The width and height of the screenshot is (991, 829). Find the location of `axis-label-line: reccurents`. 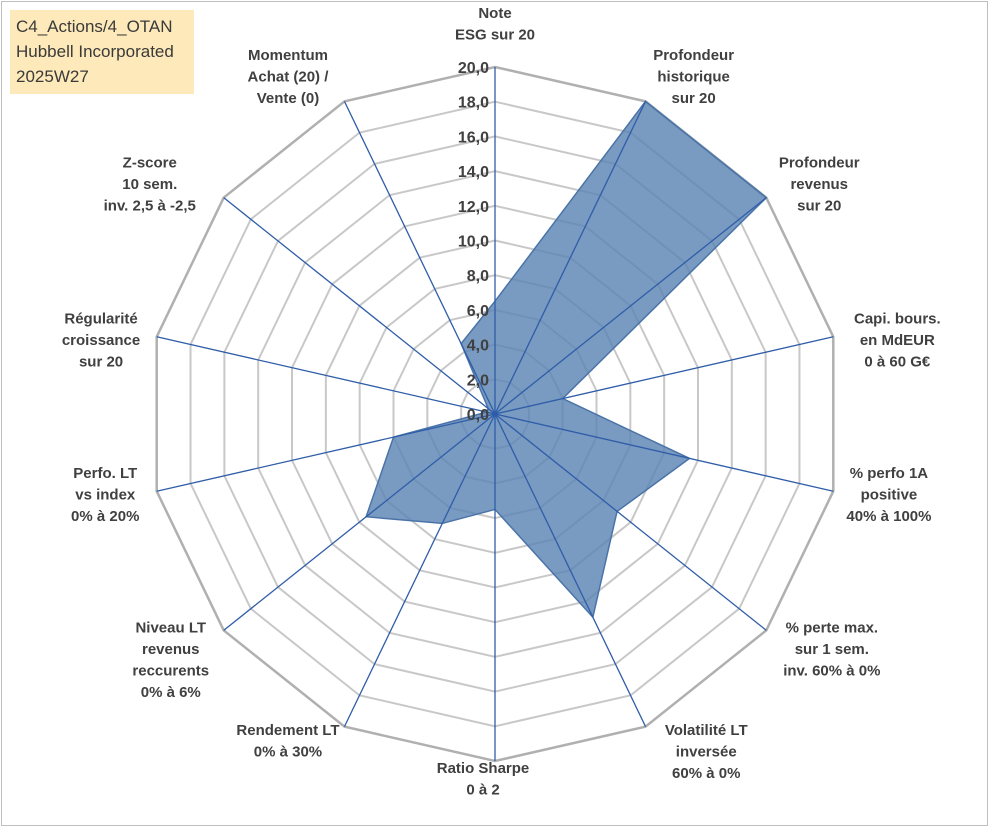

axis-label-line: reccurents is located at coordinates (170, 670).